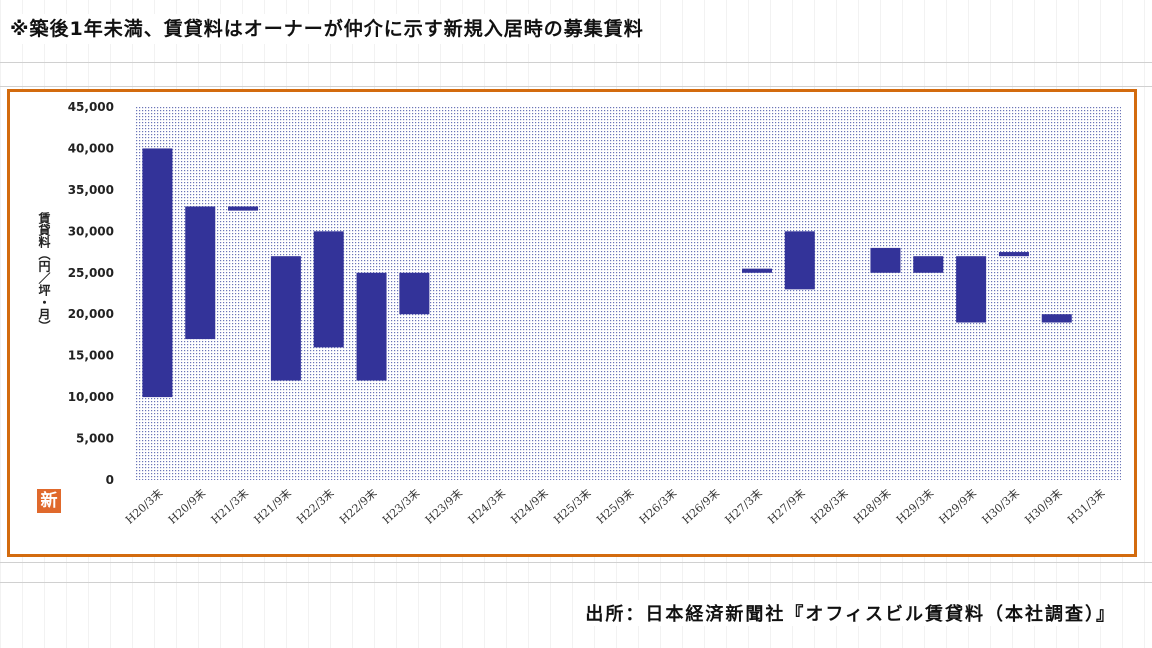 The width and height of the screenshot is (1152, 648). What do you see at coordinates (486, 506) in the screenshot?
I see `x-tick-label: H24/3末` at bounding box center [486, 506].